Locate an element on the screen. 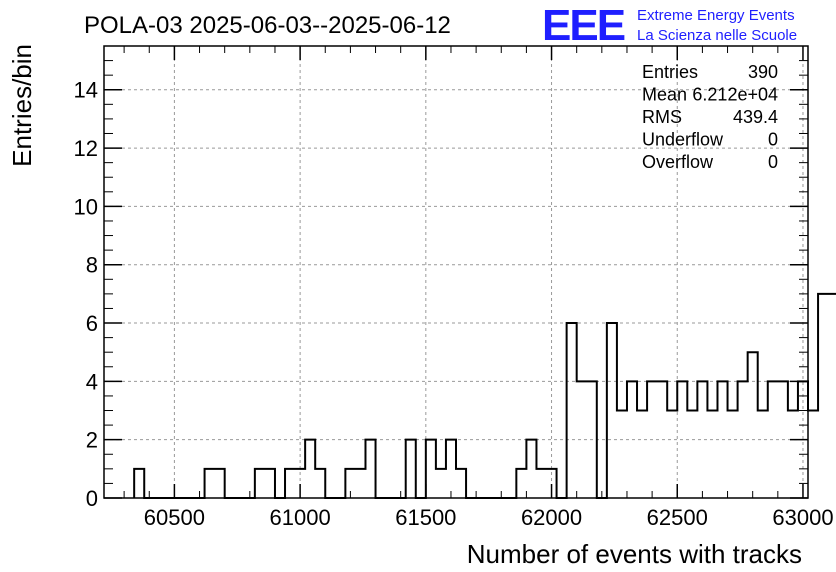 The width and height of the screenshot is (836, 572). x-axis-label: Number of events with tracks is located at coordinates (634, 554).